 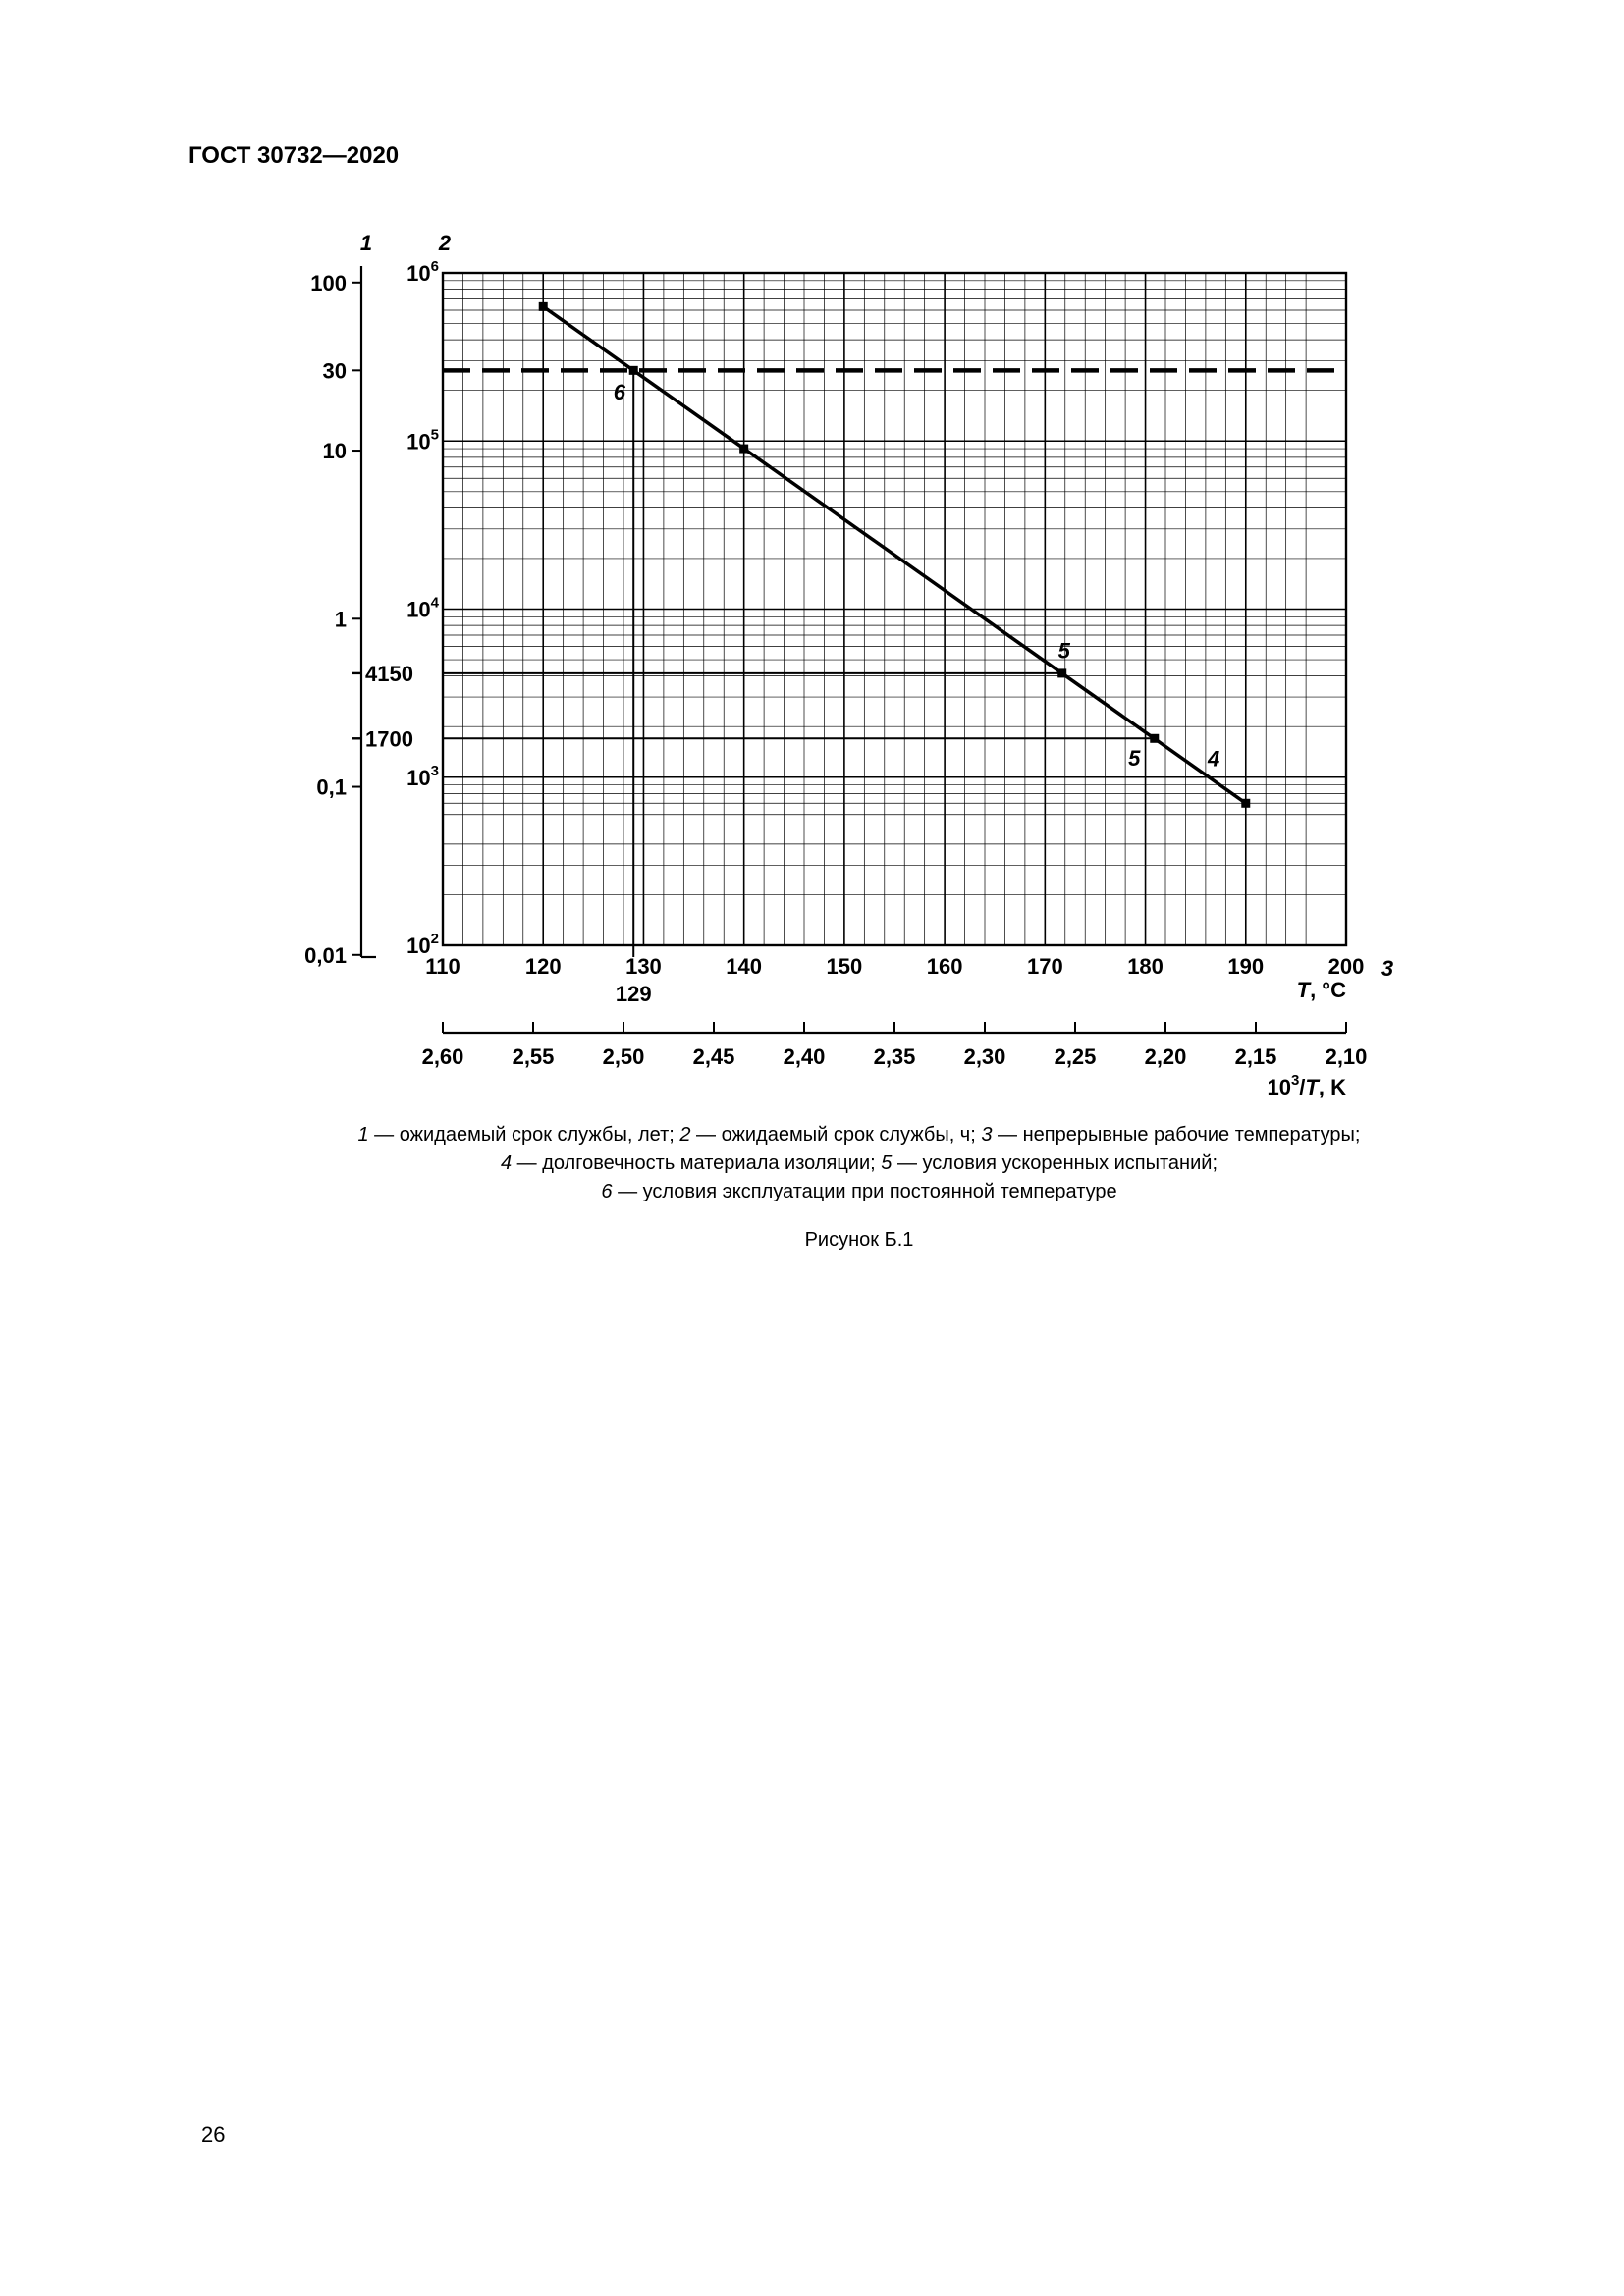 What do you see at coordinates (1166, 1057) in the screenshot?
I see `svg-text: 2,20` at bounding box center [1166, 1057].